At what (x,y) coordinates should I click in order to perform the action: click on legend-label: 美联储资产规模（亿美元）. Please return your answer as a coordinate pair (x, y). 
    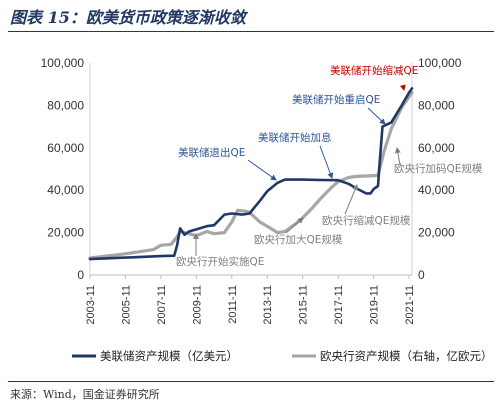
    Looking at the image, I should click on (169, 356).